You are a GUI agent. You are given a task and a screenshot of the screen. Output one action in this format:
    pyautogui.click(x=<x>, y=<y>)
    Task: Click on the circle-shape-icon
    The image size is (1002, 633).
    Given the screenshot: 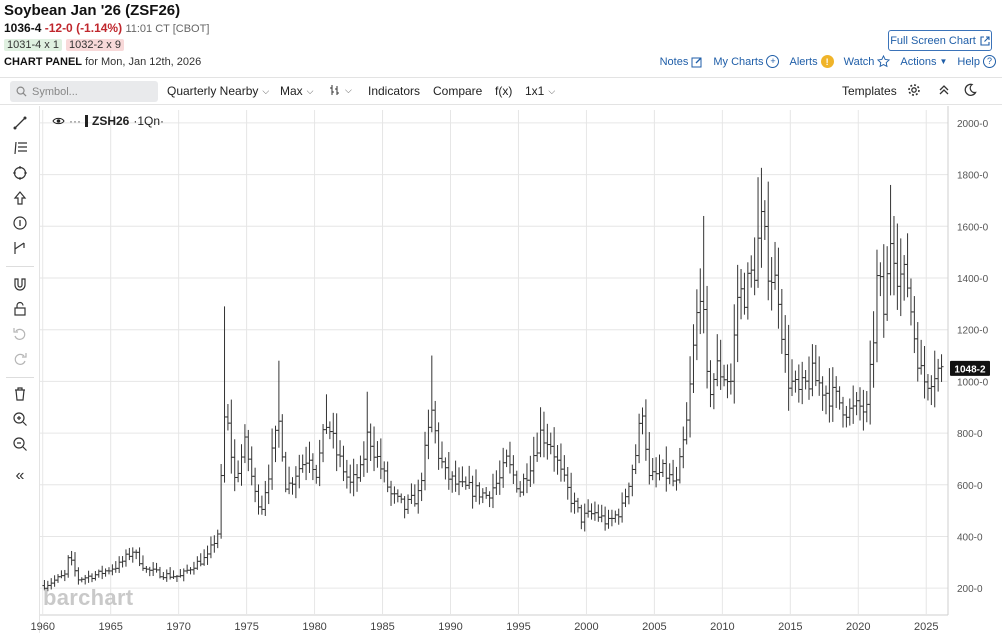 What is the action you would take?
    pyautogui.click(x=20, y=173)
    